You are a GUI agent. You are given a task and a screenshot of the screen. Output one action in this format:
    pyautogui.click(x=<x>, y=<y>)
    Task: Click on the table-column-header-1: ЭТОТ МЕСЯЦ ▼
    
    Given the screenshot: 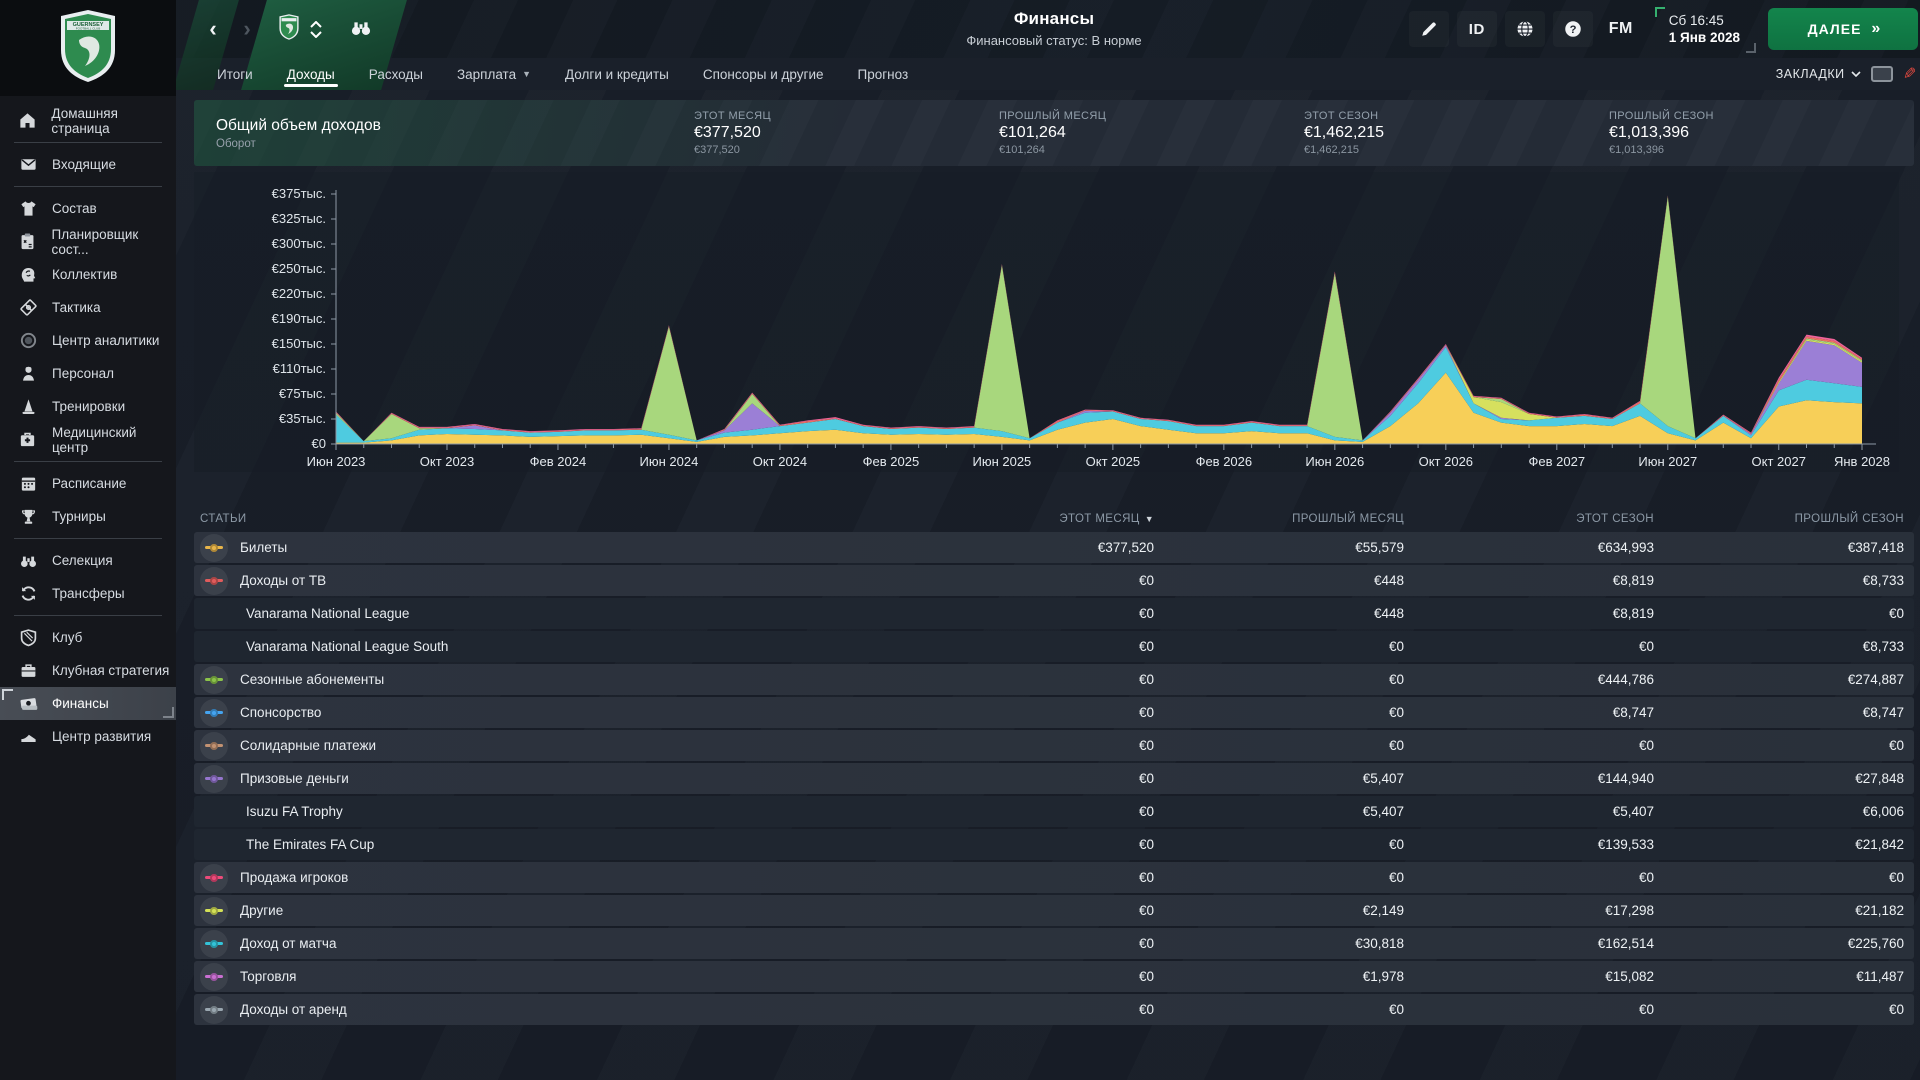 What is the action you would take?
    pyautogui.click(x=1106, y=519)
    